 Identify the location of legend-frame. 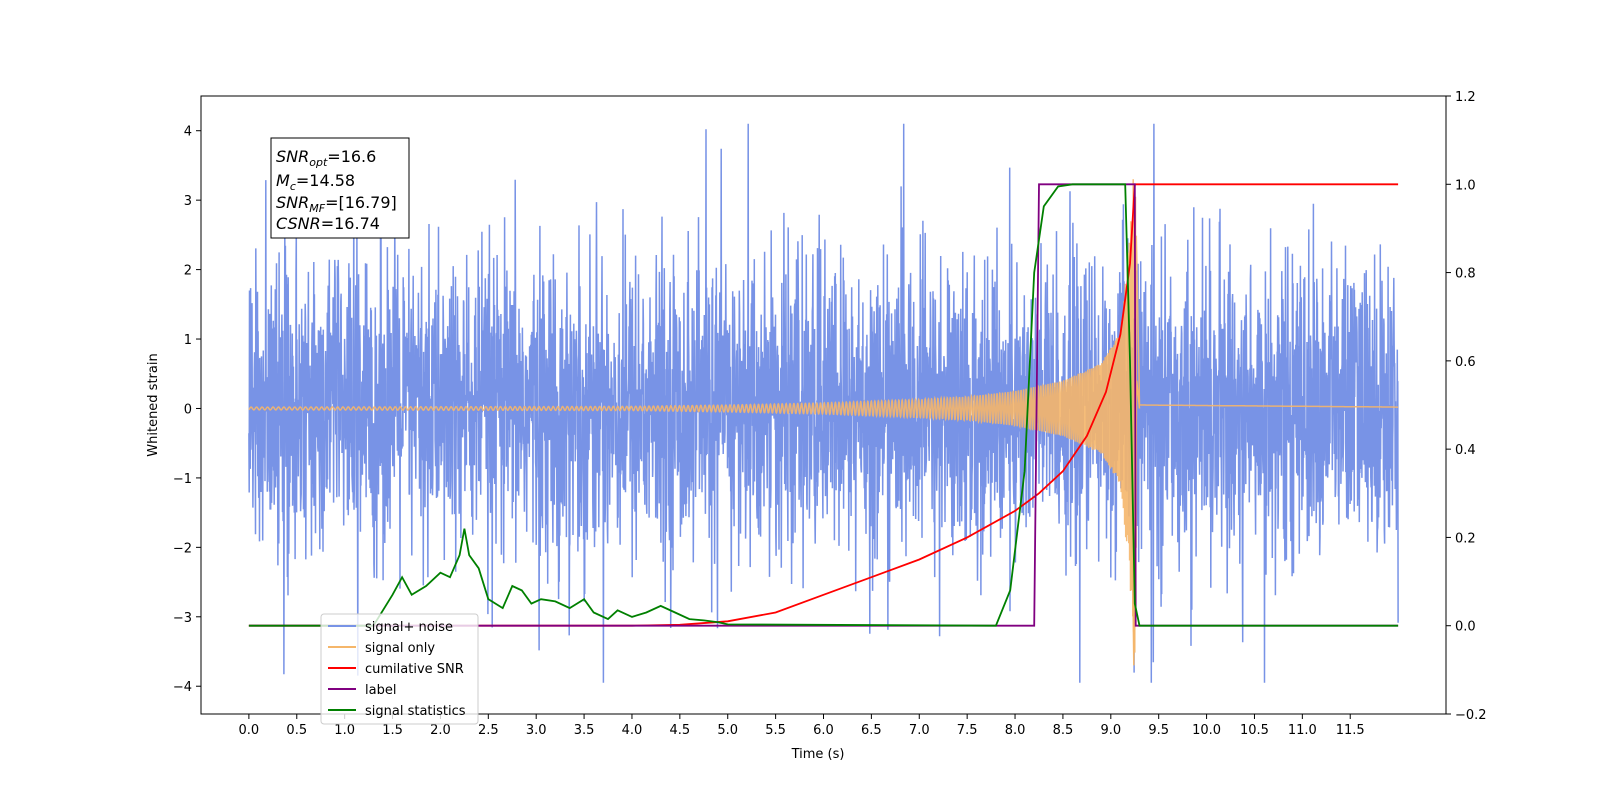
(399, 669).